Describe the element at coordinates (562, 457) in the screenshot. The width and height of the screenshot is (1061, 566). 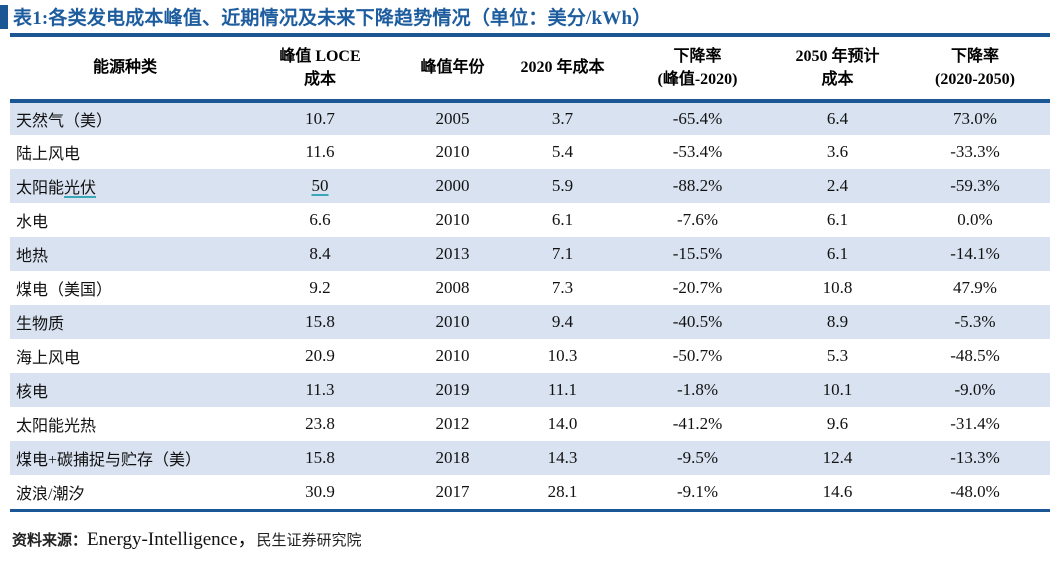
I see `value-cell: 14.3` at that location.